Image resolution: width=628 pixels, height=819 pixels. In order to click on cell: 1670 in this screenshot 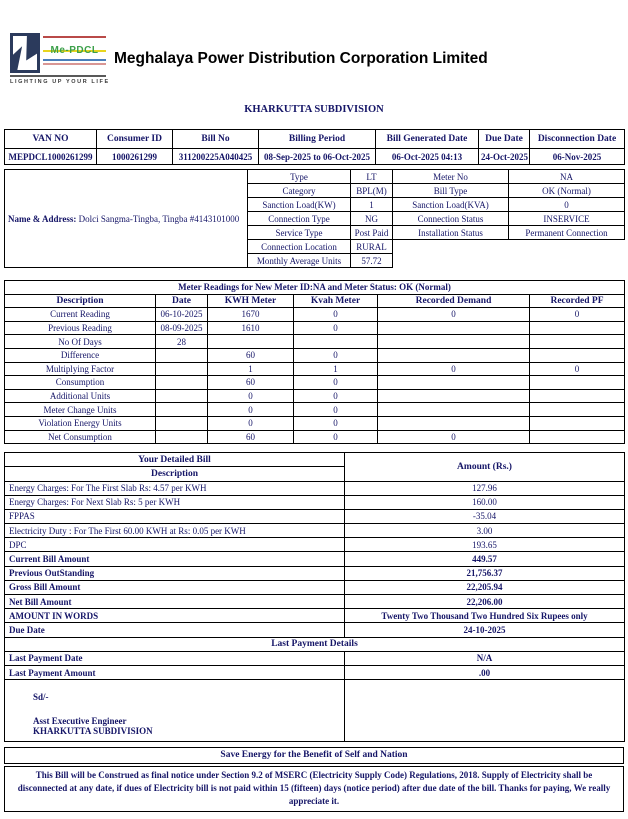, I will do `click(250, 314)`.